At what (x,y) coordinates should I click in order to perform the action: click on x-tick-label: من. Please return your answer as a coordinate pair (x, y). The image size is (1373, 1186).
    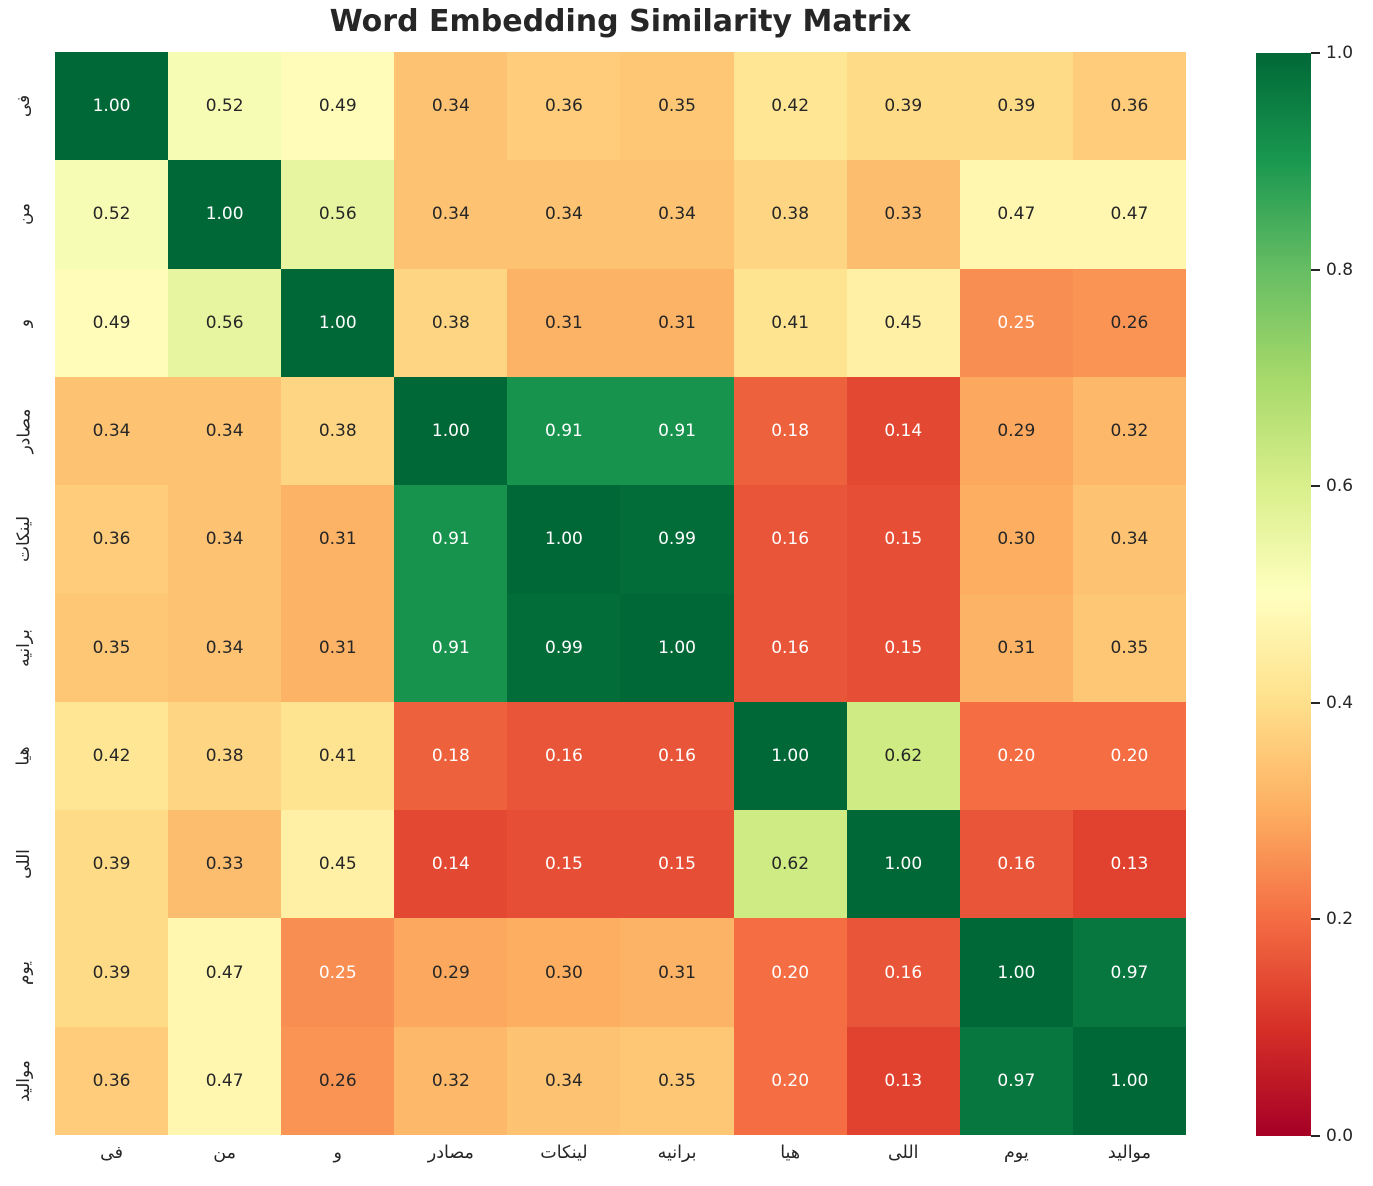
    Looking at the image, I should click on (224, 1153).